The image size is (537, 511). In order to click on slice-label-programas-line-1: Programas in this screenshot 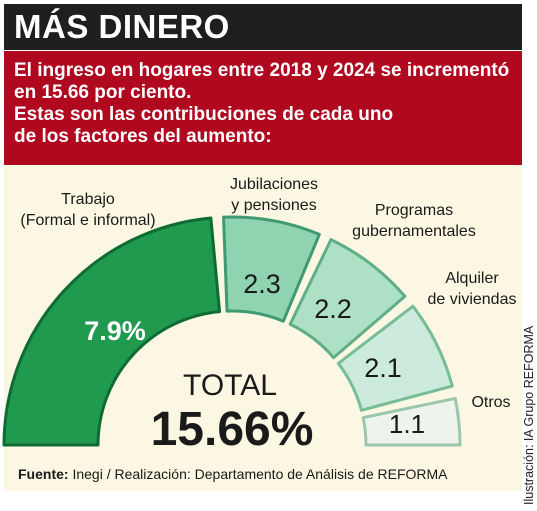, I will do `click(414, 210)`.